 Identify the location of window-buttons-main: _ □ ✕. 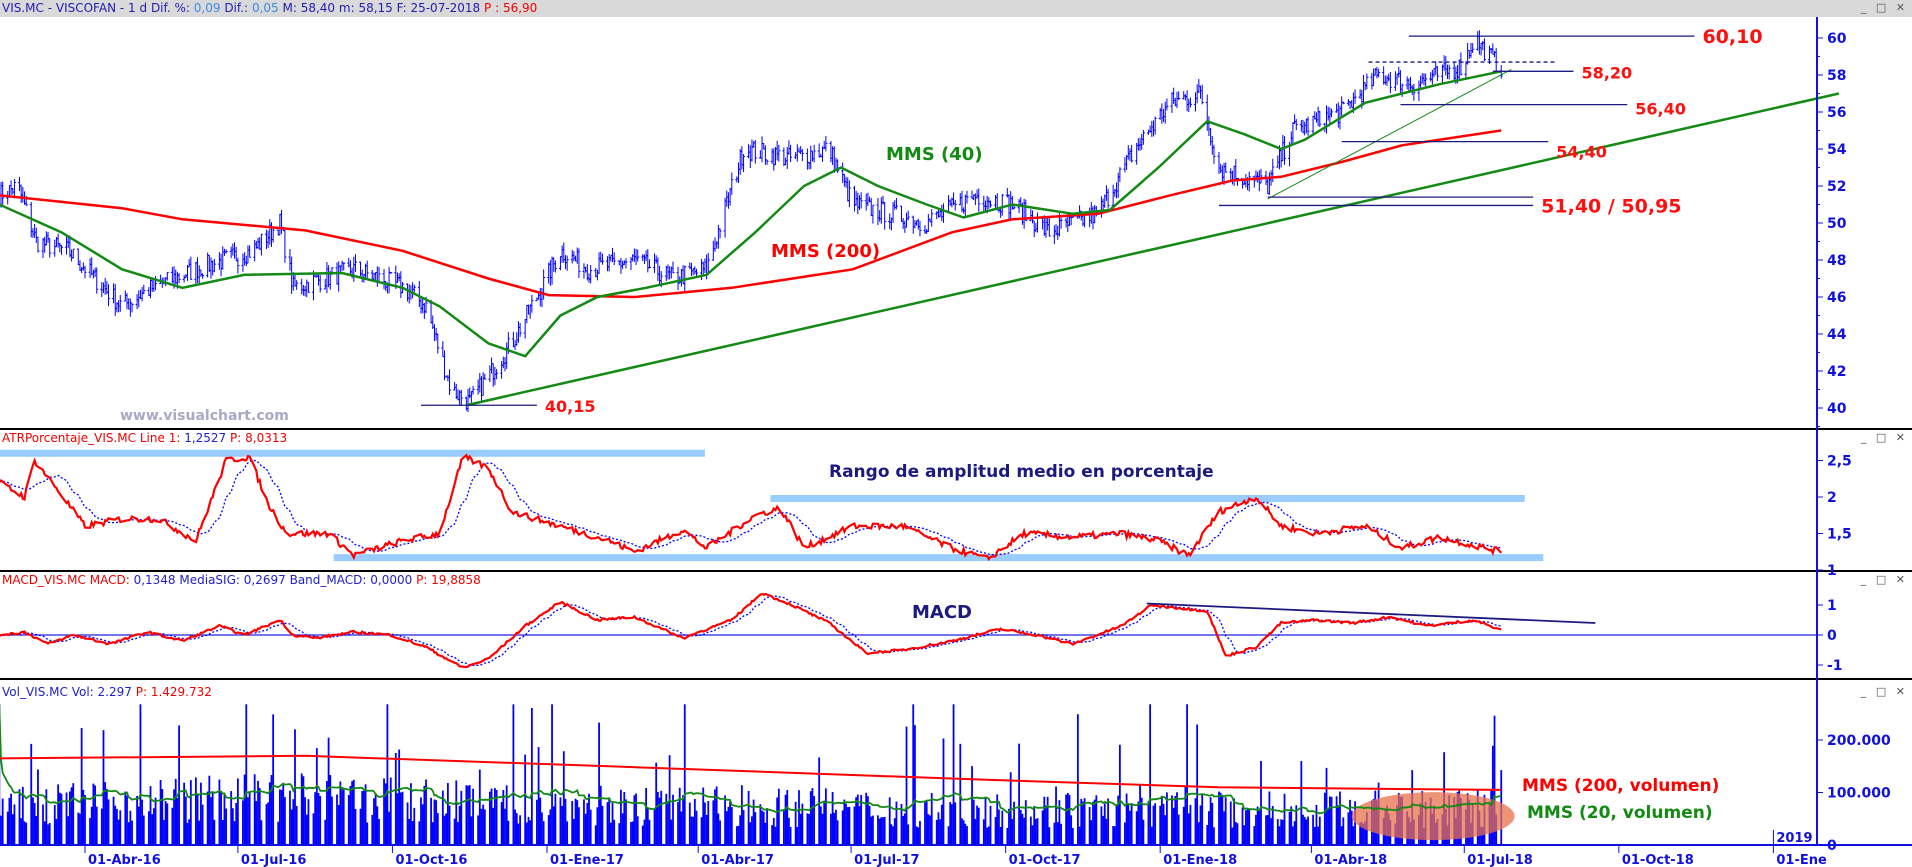
(1884, 7).